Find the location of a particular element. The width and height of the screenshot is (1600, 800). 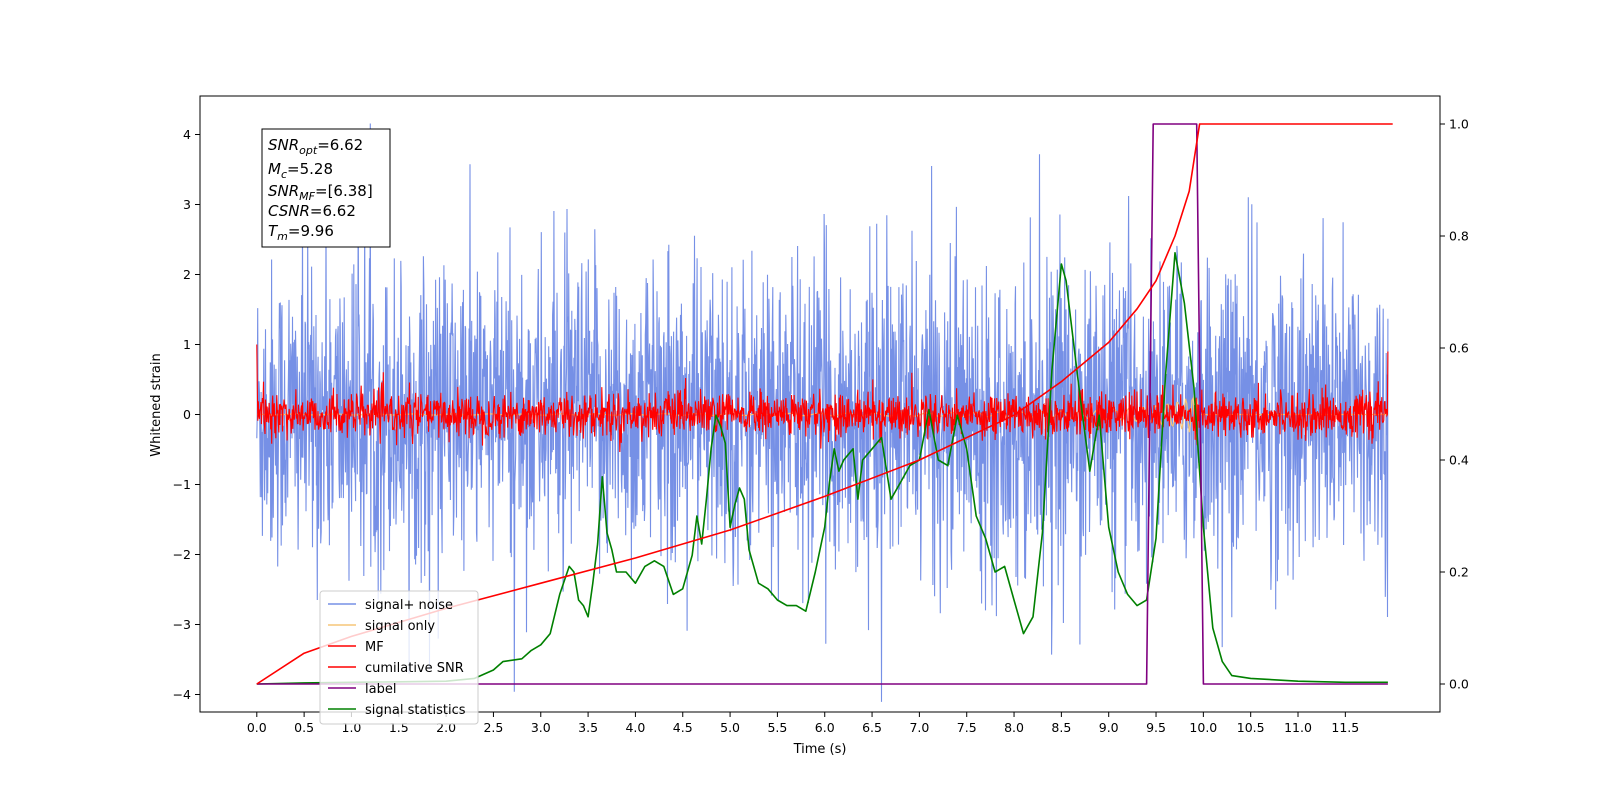

y-tick-label-left: −1 is located at coordinates (182, 484).